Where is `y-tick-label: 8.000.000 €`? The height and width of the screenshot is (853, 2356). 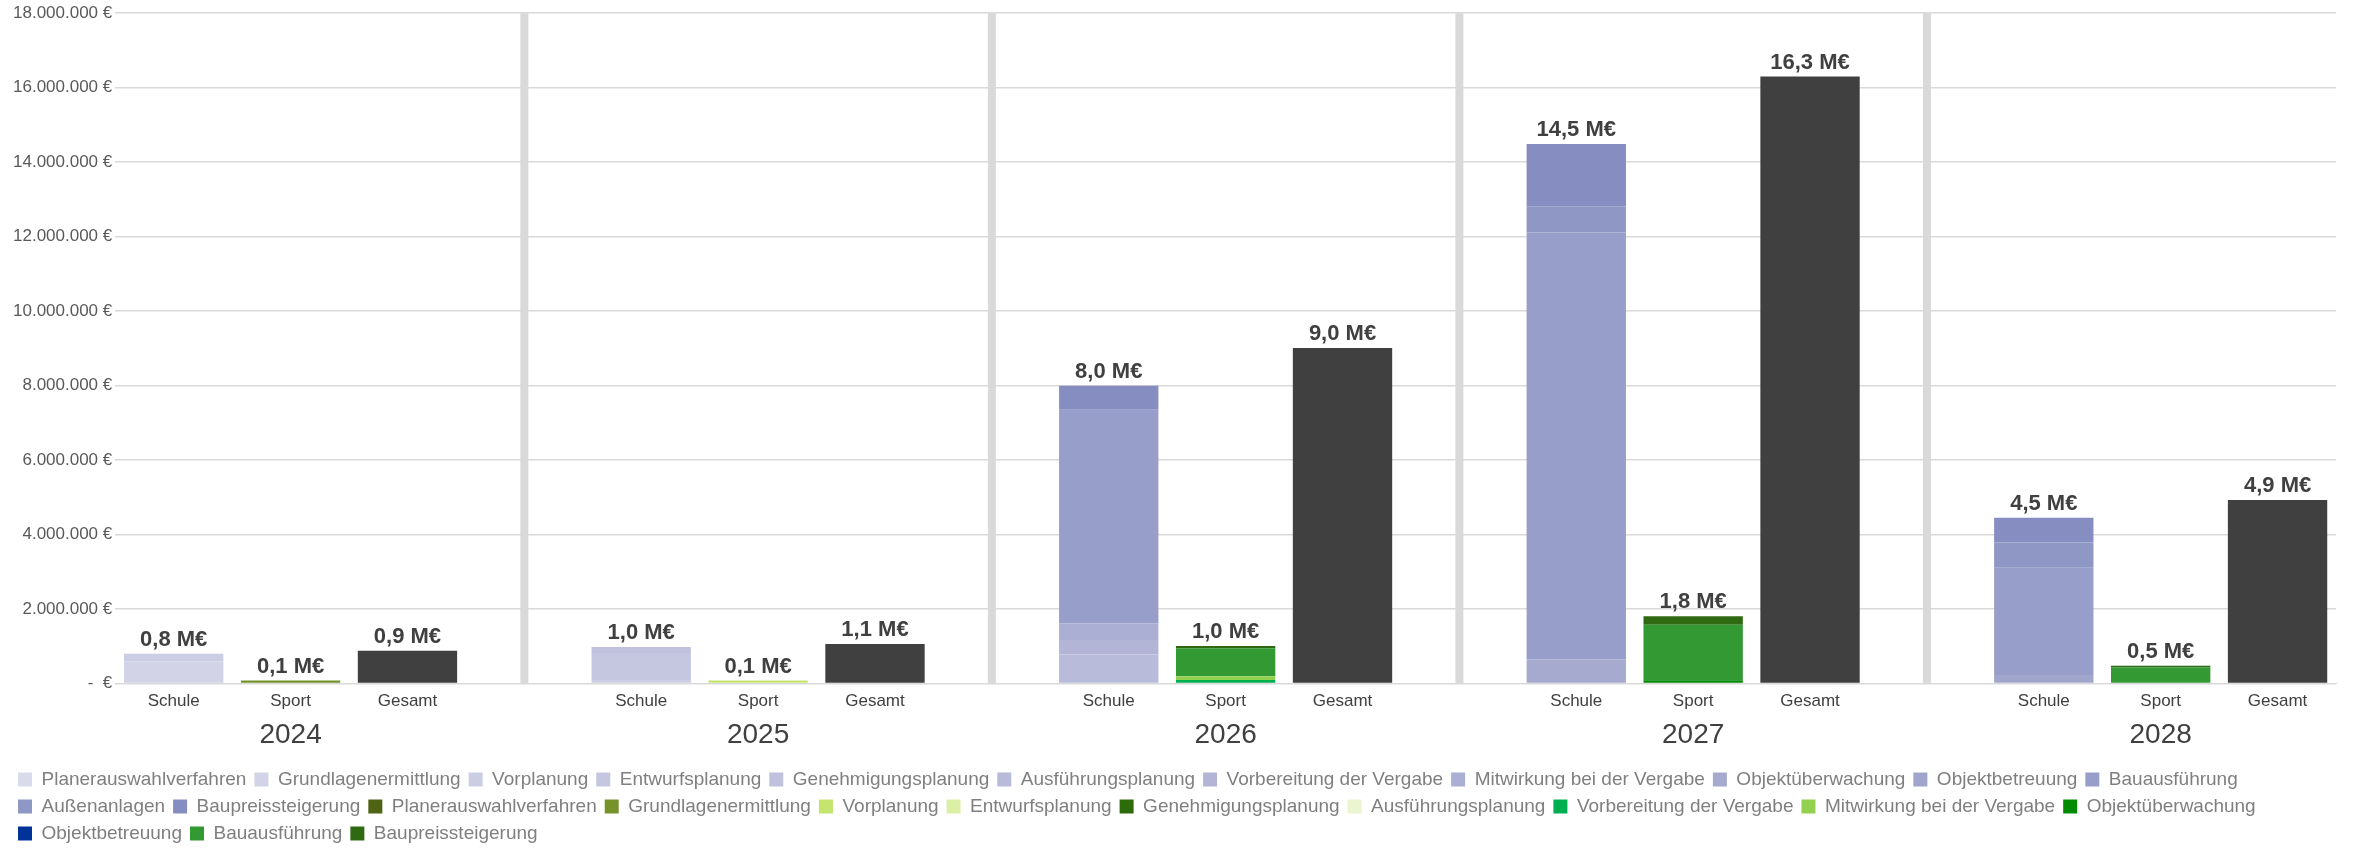 y-tick-label: 8.000.000 € is located at coordinates (67, 385).